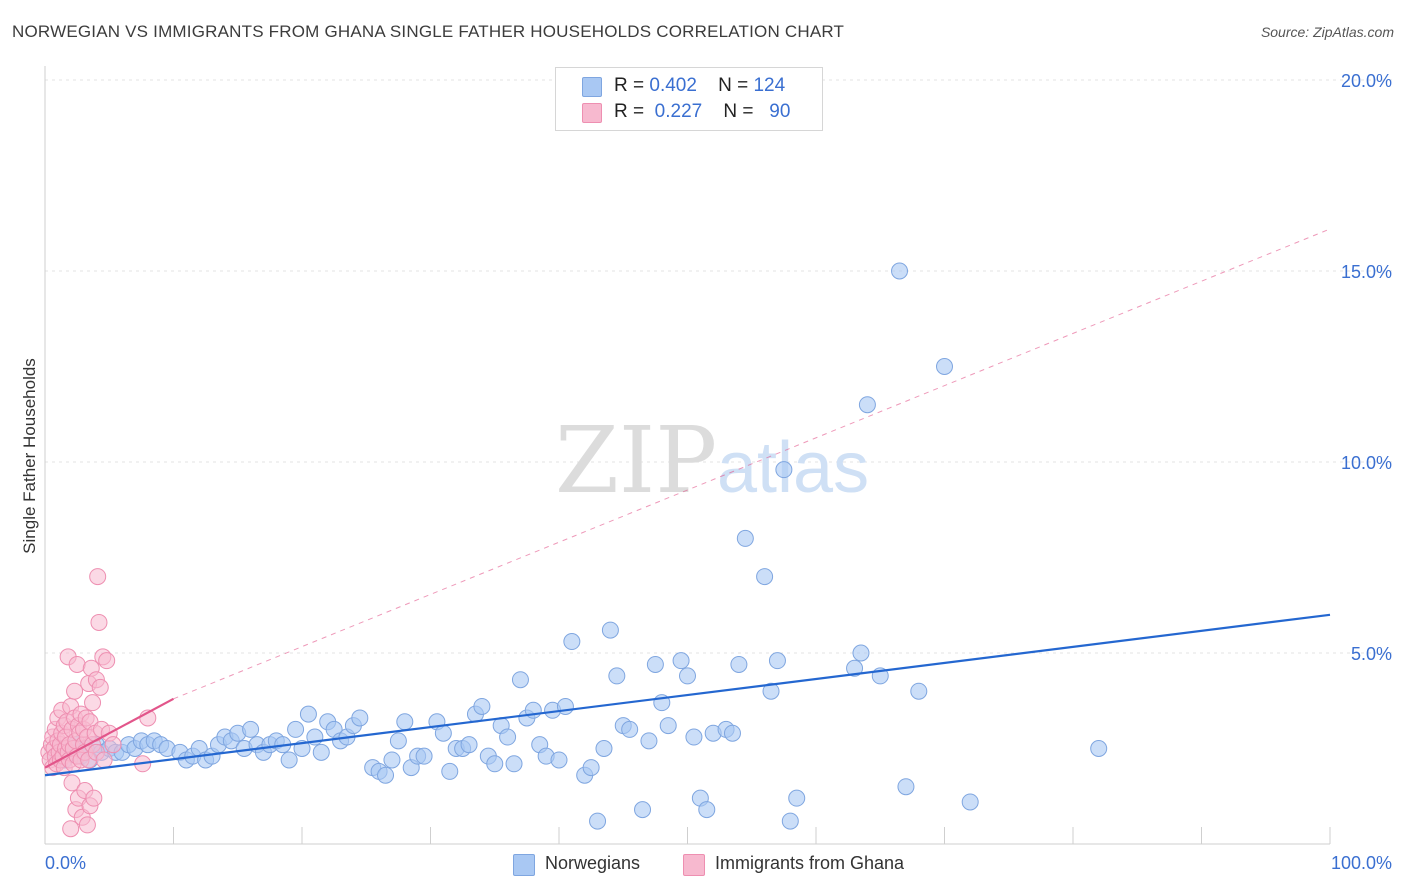 Image resolution: width=1406 pixels, height=892 pixels. Describe the element at coordinates (1327, 32) in the screenshot. I see `source-credit: Source: ZipAtlas.com` at that location.